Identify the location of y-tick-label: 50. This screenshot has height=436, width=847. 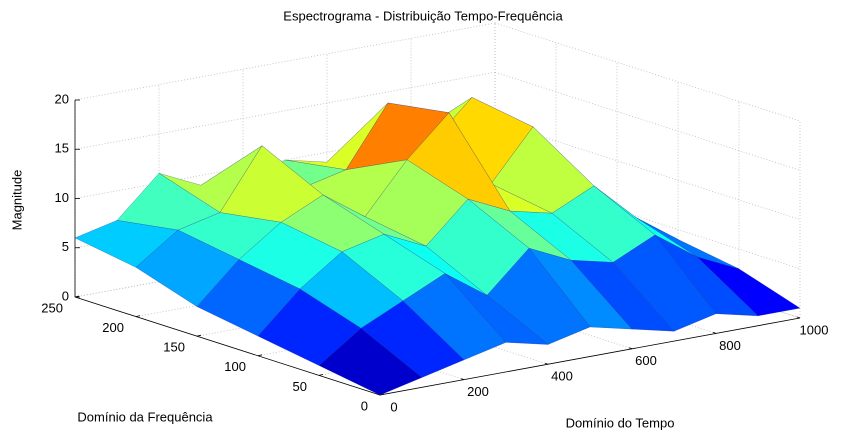
(300, 386).